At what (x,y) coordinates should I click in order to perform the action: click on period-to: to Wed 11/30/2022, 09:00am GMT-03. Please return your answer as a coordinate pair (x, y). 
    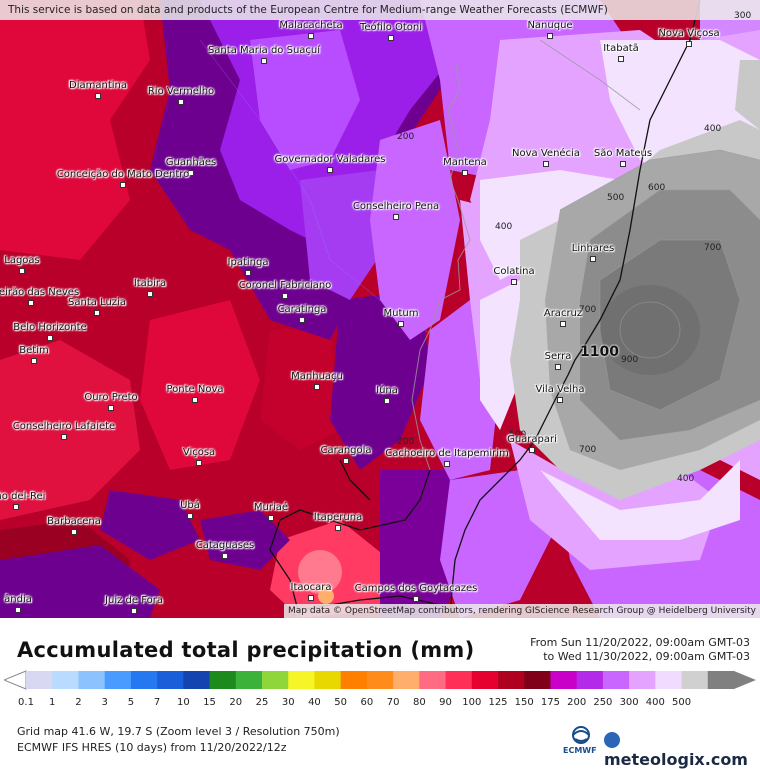
    Looking at the image, I should click on (646, 656).